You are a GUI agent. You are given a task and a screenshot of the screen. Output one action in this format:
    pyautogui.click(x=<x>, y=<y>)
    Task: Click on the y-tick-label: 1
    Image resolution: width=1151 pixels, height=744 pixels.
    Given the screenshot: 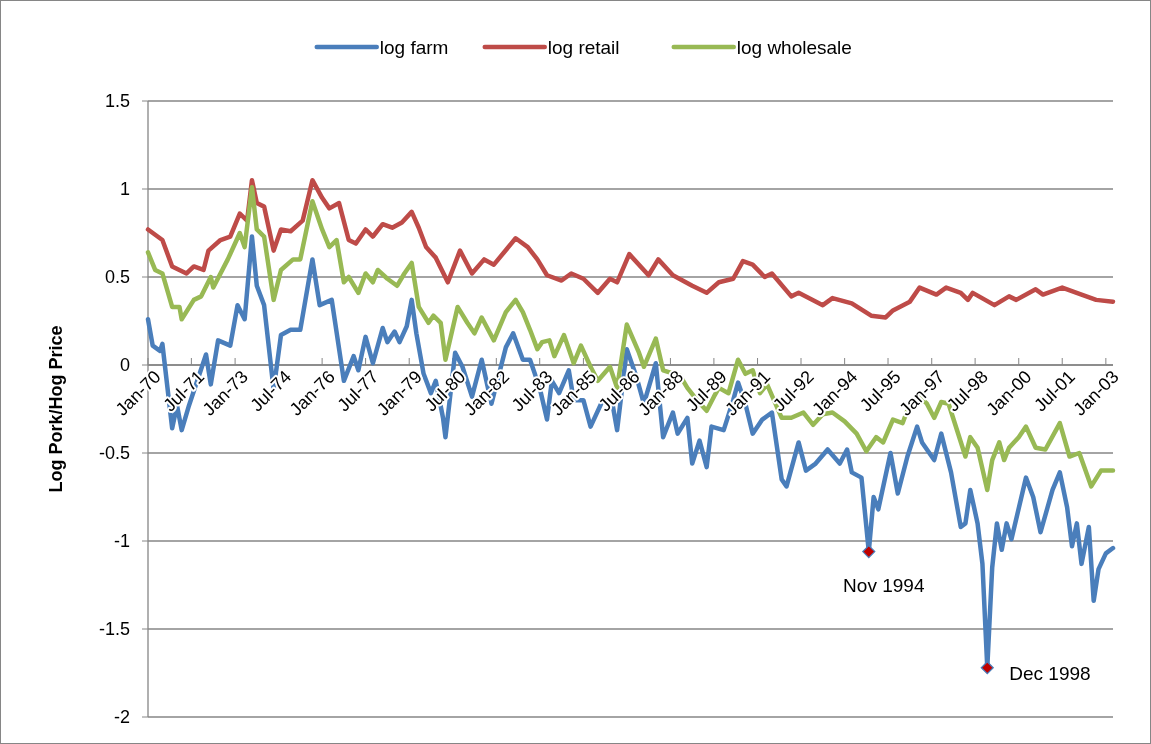 What is the action you would take?
    pyautogui.click(x=124, y=189)
    